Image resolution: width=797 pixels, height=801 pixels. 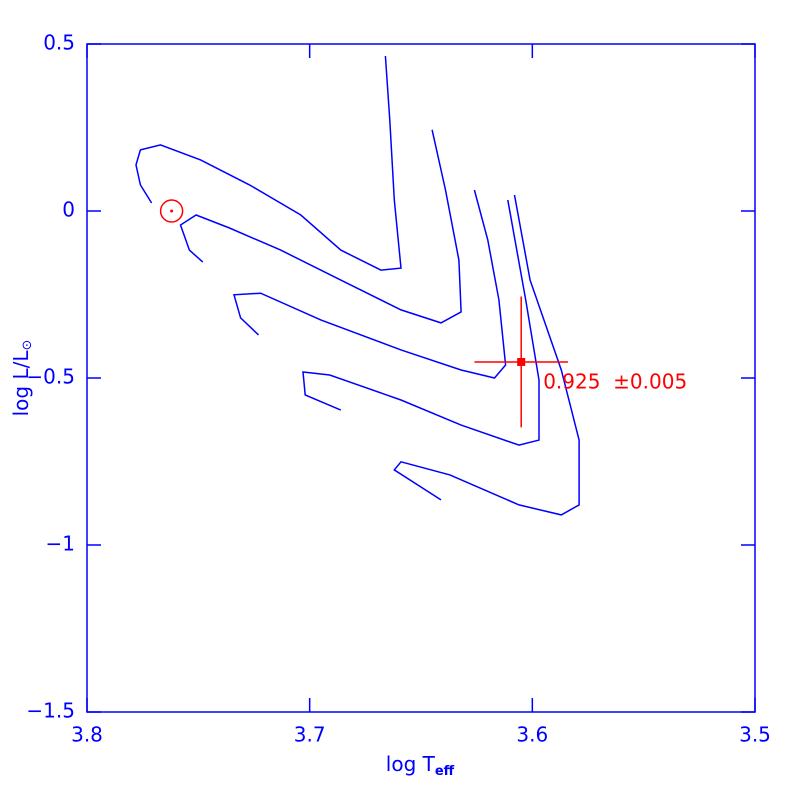 I want to click on data-point, so click(x=521, y=361).